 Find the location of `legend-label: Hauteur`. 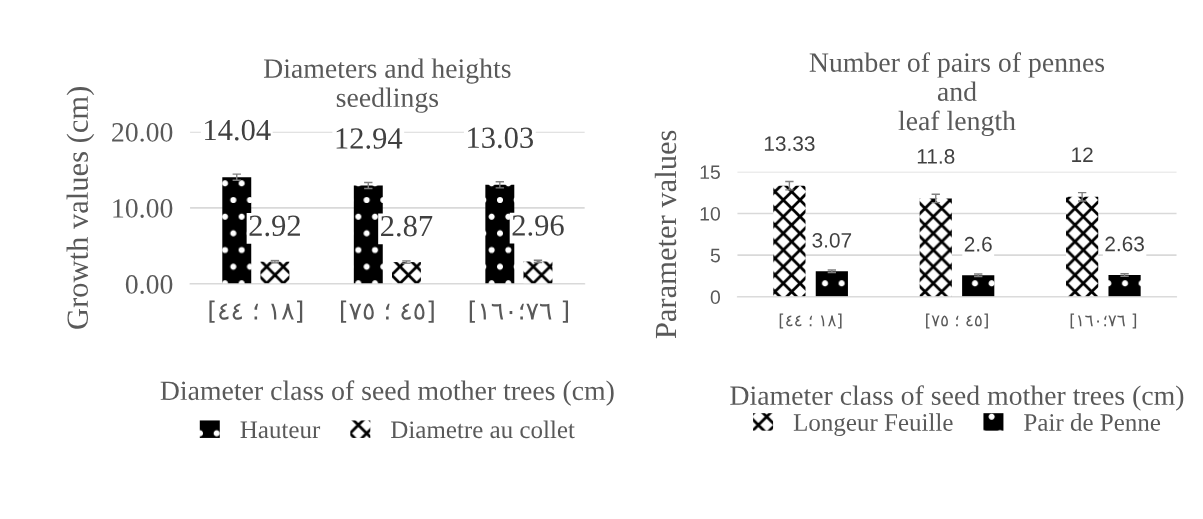

legend-label: Hauteur is located at coordinates (280, 430).